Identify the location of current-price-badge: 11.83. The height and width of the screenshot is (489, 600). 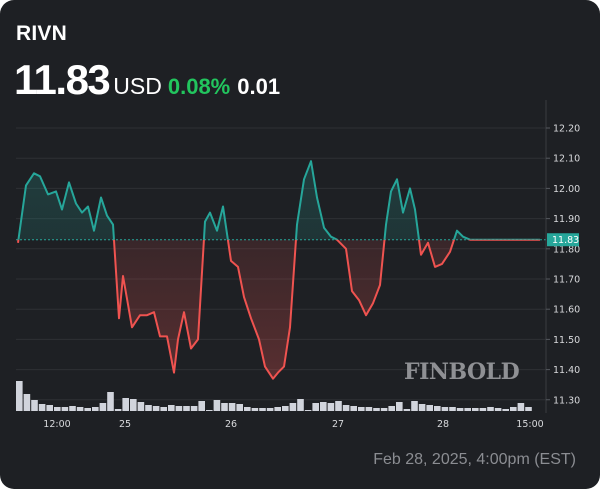
(563, 240).